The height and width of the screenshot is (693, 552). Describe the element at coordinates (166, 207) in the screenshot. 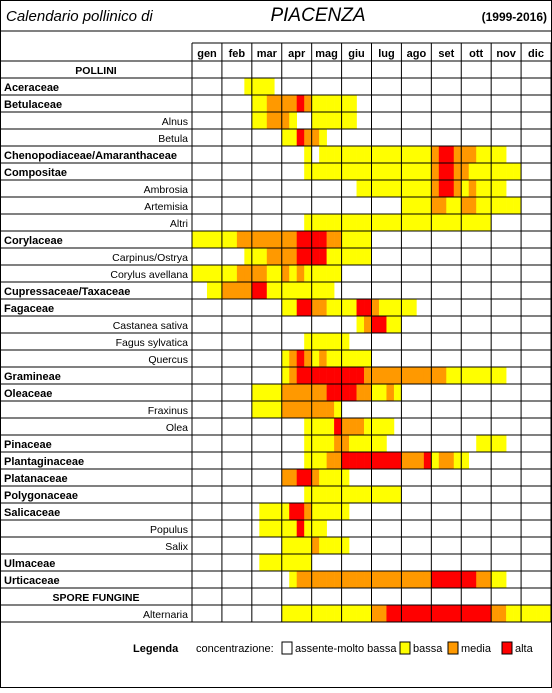

I see `row-label: Artemisia` at that location.